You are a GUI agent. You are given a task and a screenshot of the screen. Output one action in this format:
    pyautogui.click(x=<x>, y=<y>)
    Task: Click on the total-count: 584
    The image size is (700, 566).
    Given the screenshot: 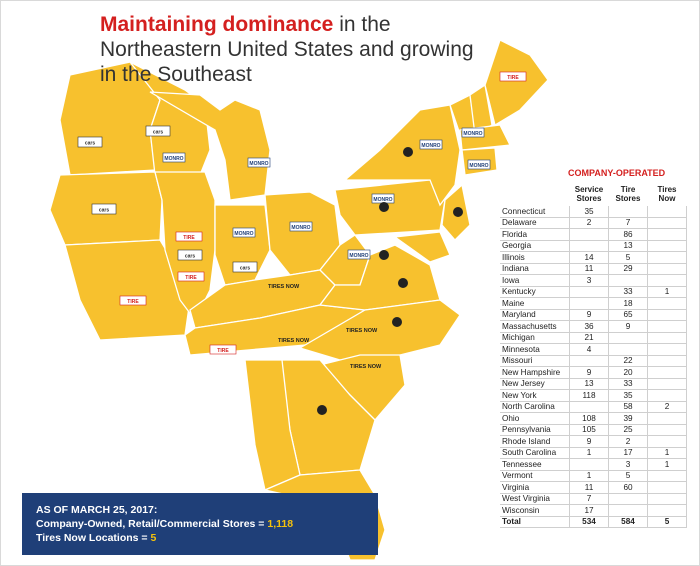 What is the action you would take?
    pyautogui.click(x=628, y=521)
    